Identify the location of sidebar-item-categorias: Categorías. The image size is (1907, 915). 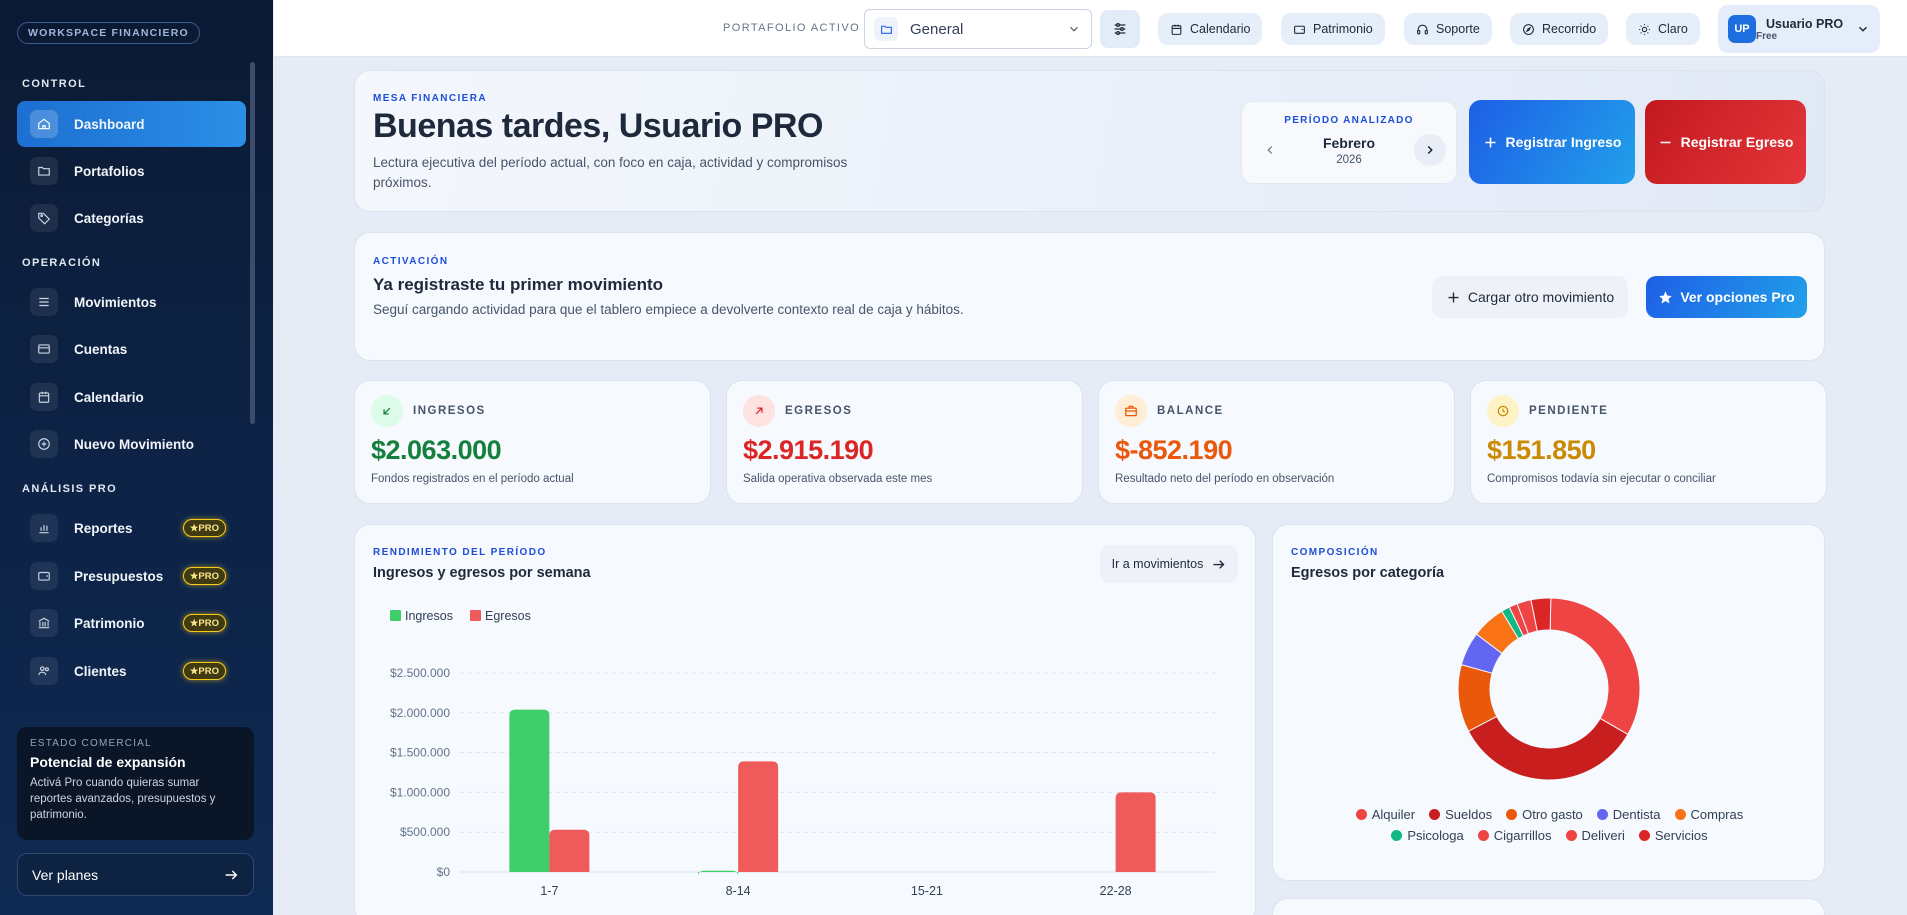
(131, 218).